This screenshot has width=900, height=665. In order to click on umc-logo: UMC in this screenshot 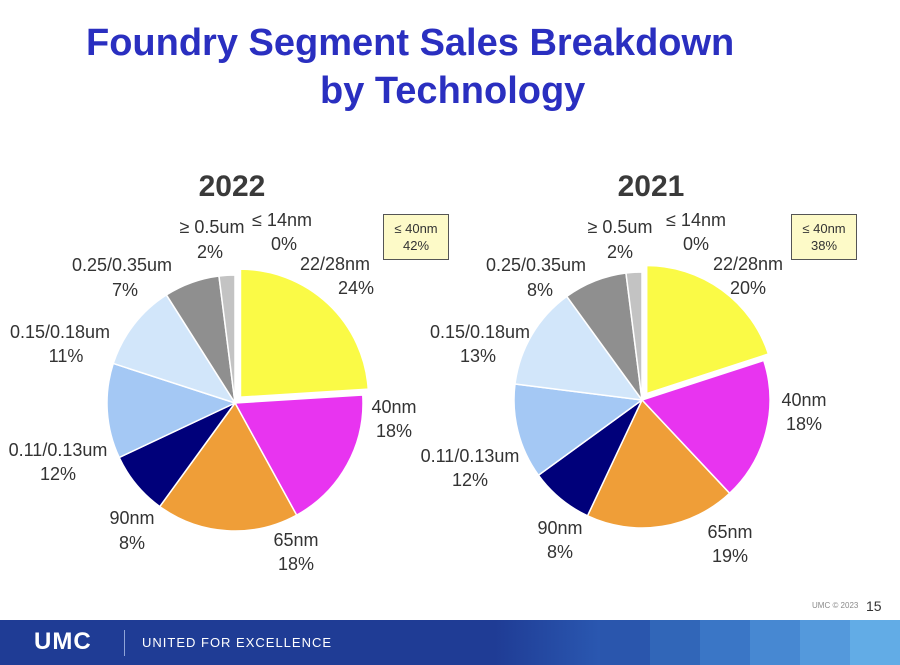, I will do `click(63, 641)`.